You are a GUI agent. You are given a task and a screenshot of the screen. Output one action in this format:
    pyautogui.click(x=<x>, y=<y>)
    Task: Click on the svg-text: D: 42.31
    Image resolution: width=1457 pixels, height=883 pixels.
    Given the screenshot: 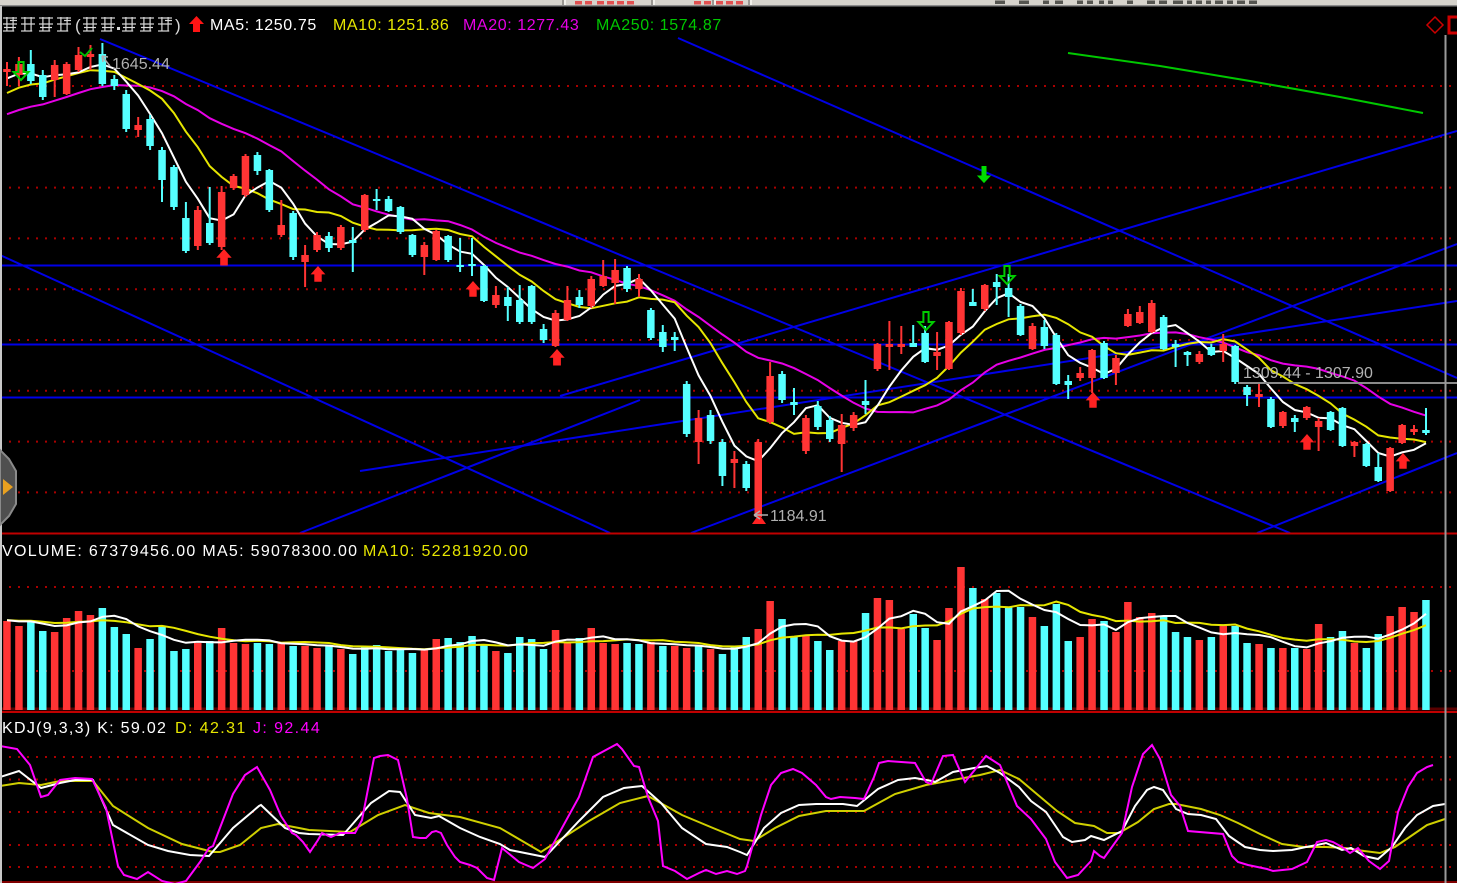 What is the action you would take?
    pyautogui.click(x=211, y=728)
    